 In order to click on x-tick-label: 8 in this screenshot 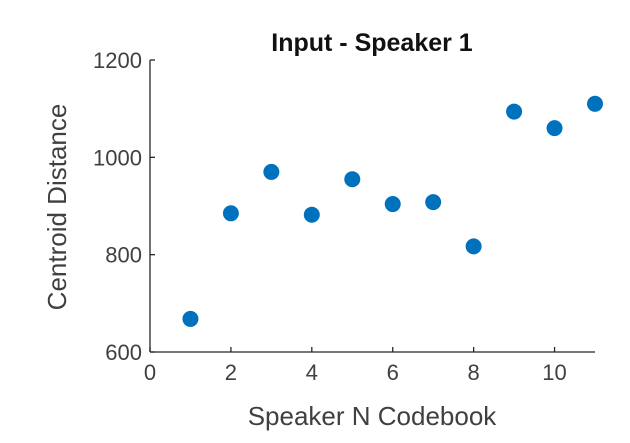, I will do `click(474, 372)`.